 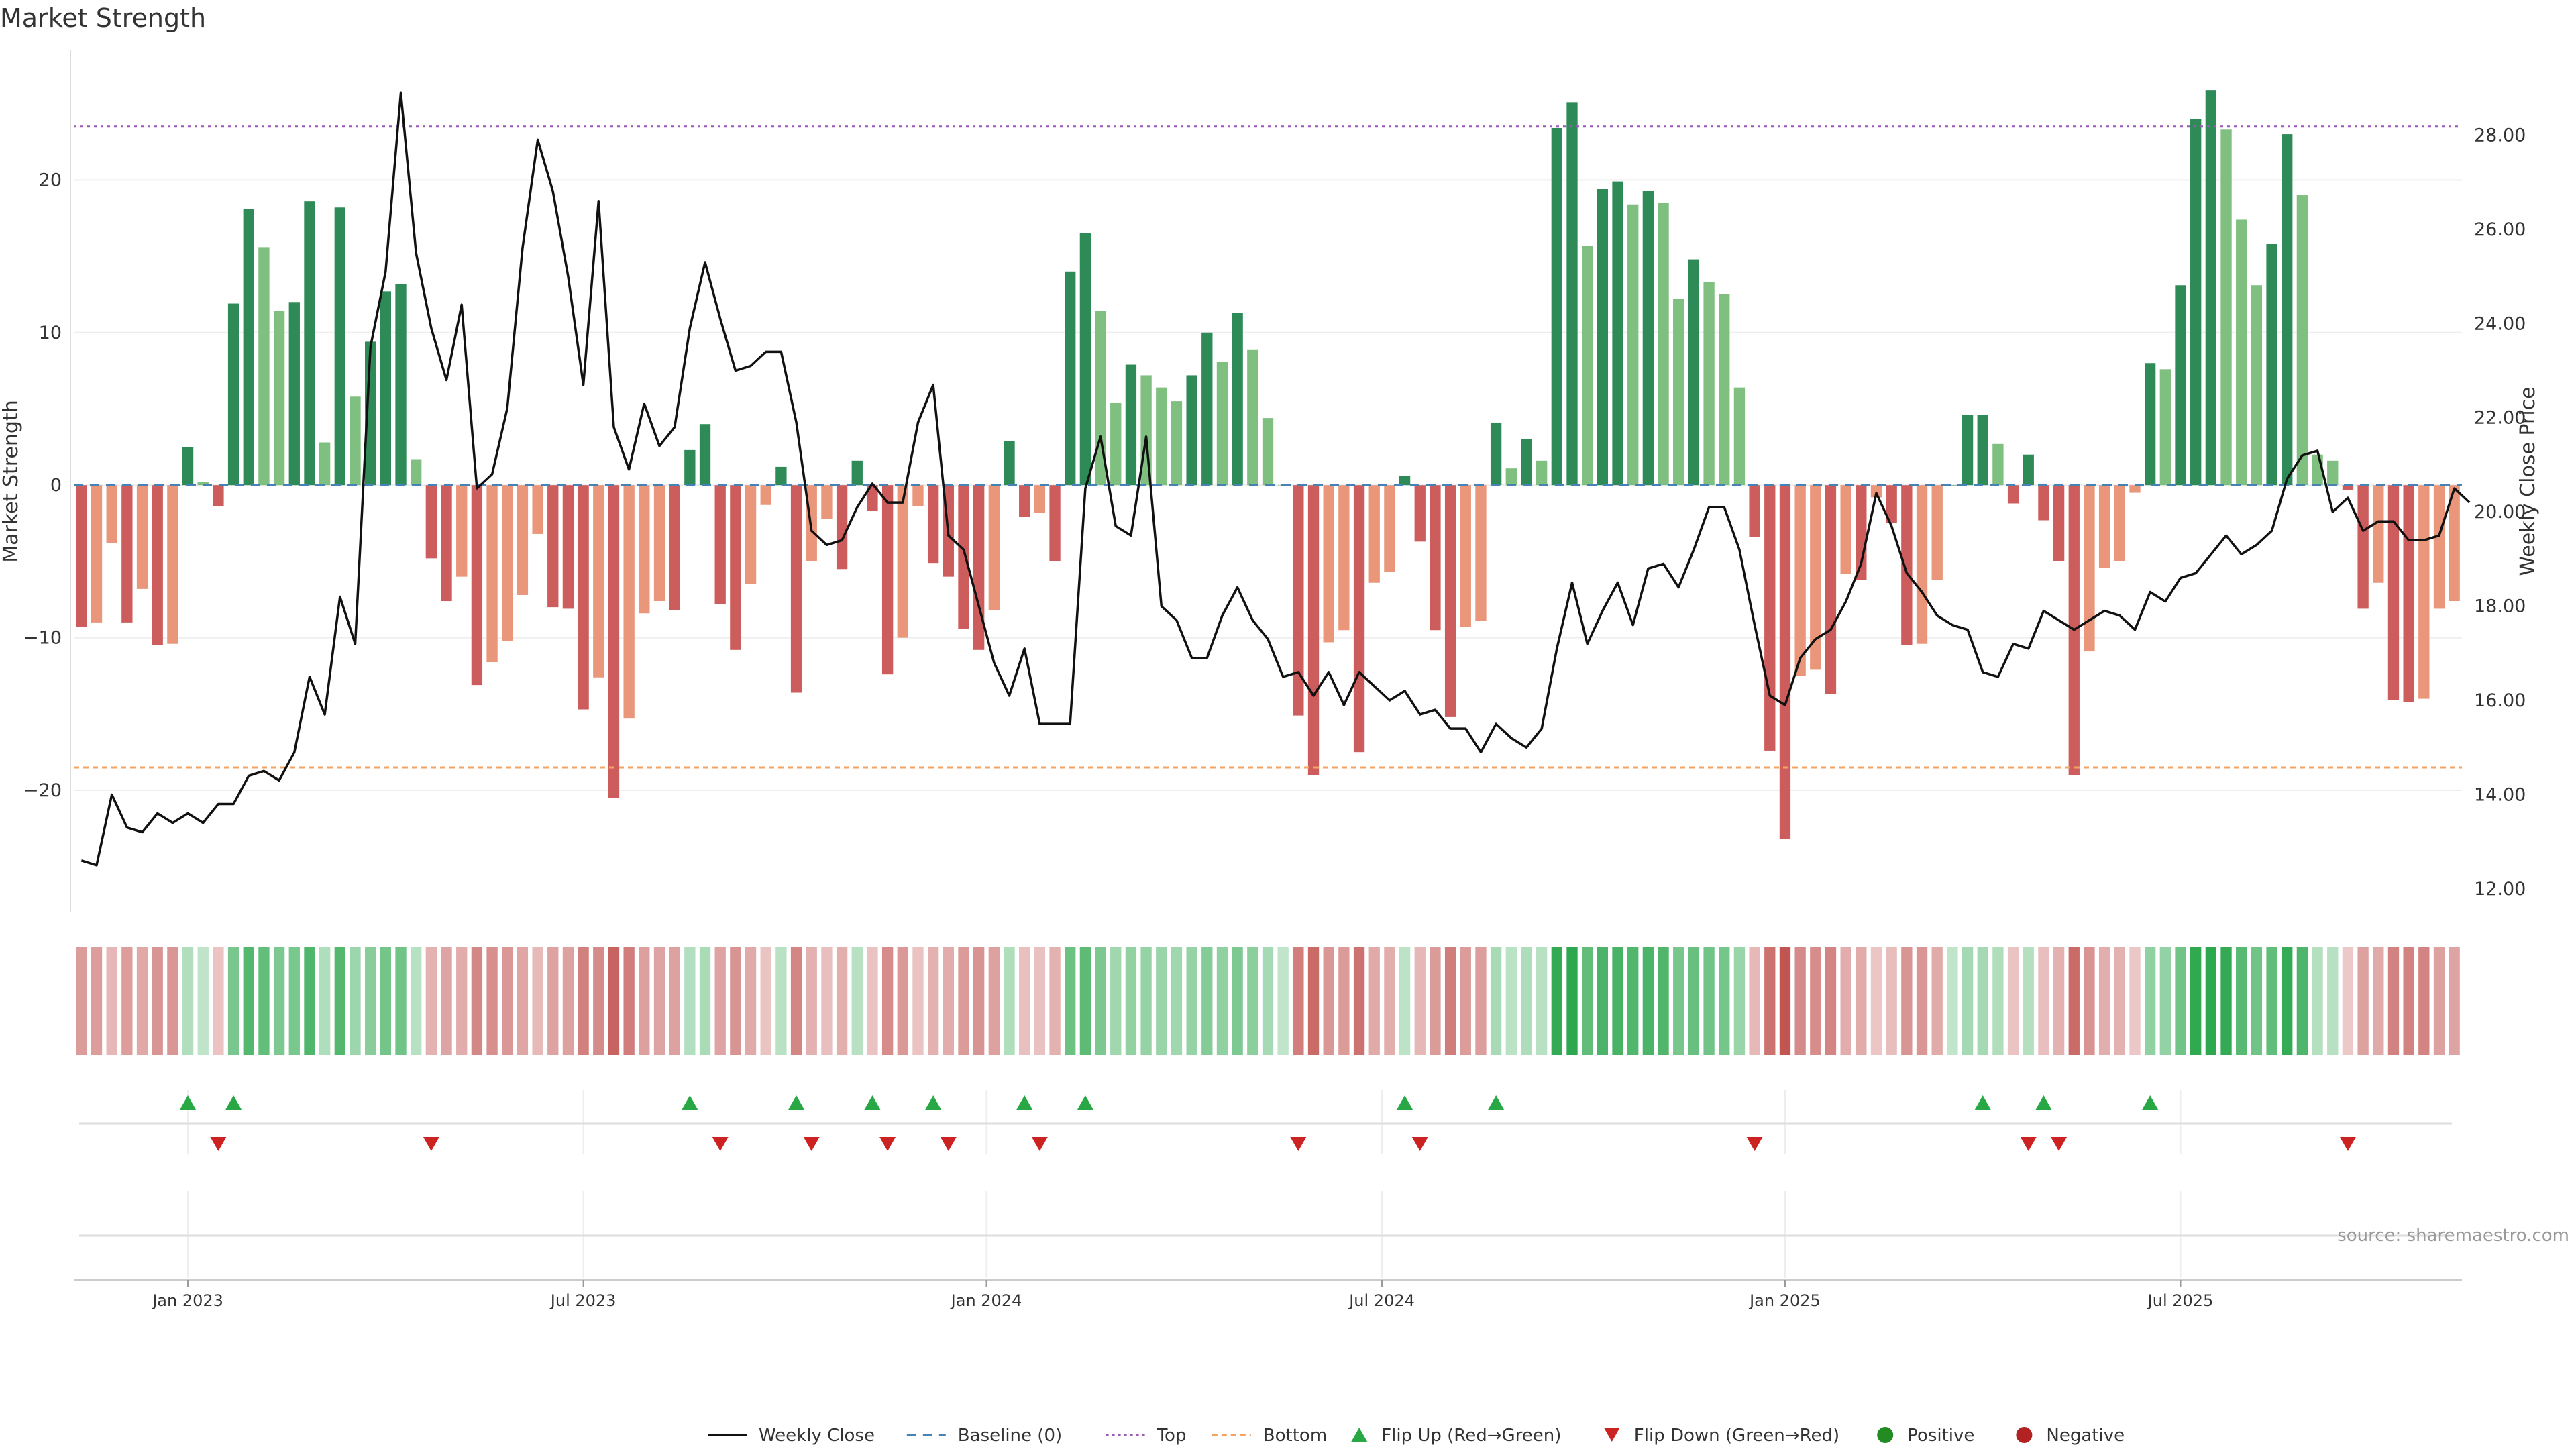 I want to click on x-tick-label: Jan 2024, so click(x=986, y=1300).